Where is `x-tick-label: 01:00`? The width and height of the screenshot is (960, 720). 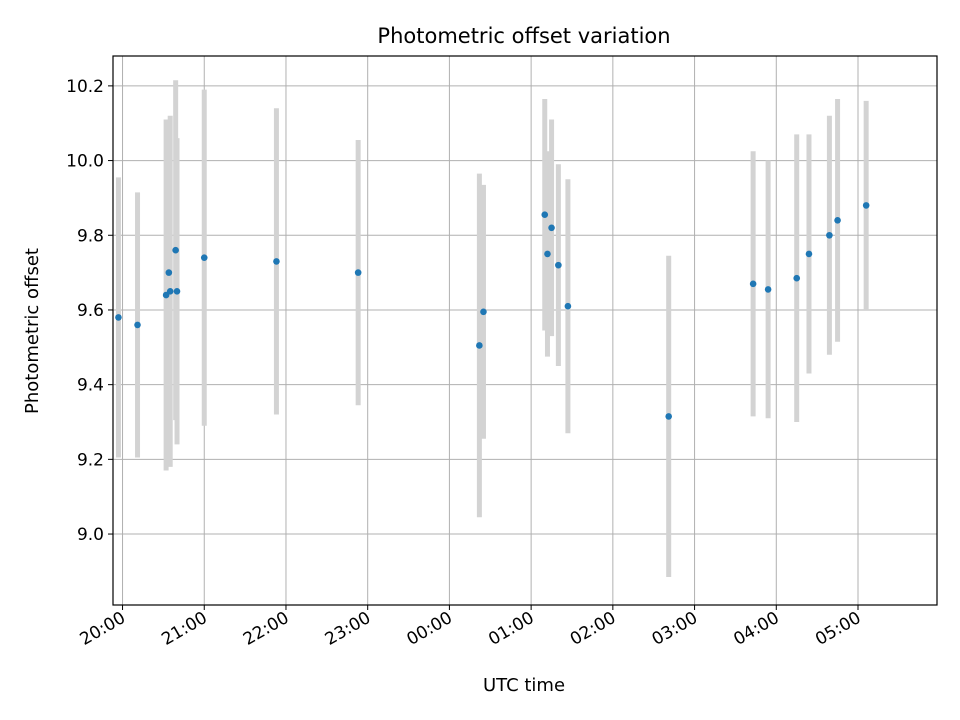 x-tick-label: 01:00 is located at coordinates (511, 629).